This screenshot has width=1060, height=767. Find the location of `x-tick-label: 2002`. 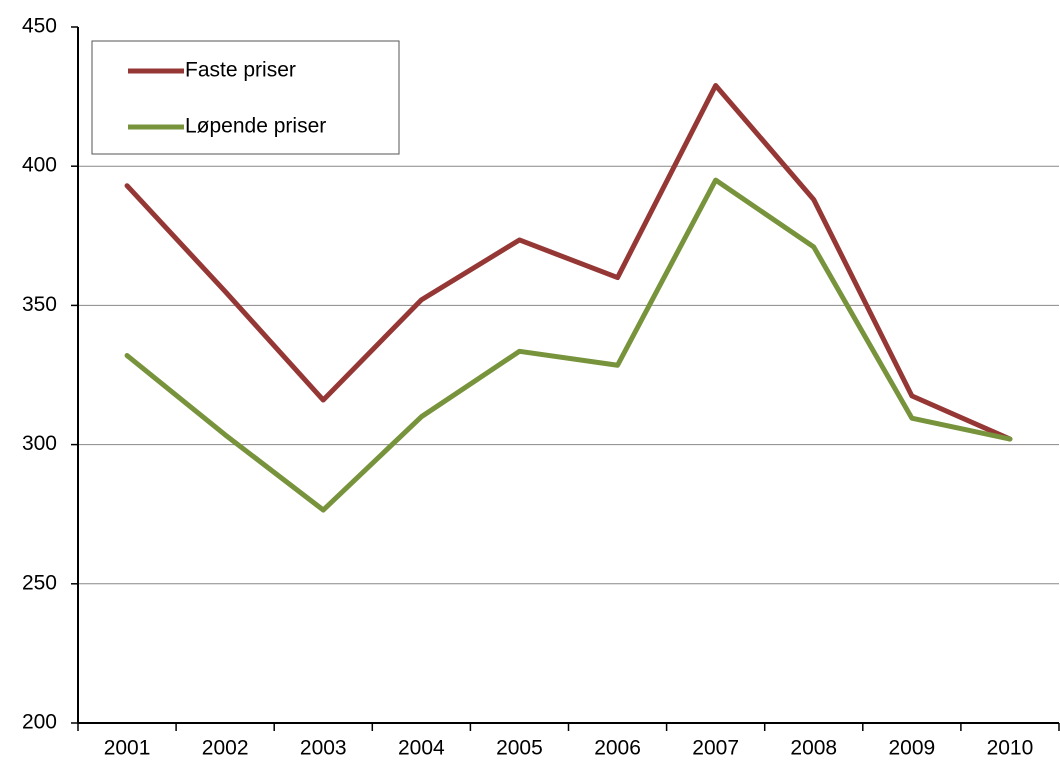

x-tick-label: 2002 is located at coordinates (225, 748).